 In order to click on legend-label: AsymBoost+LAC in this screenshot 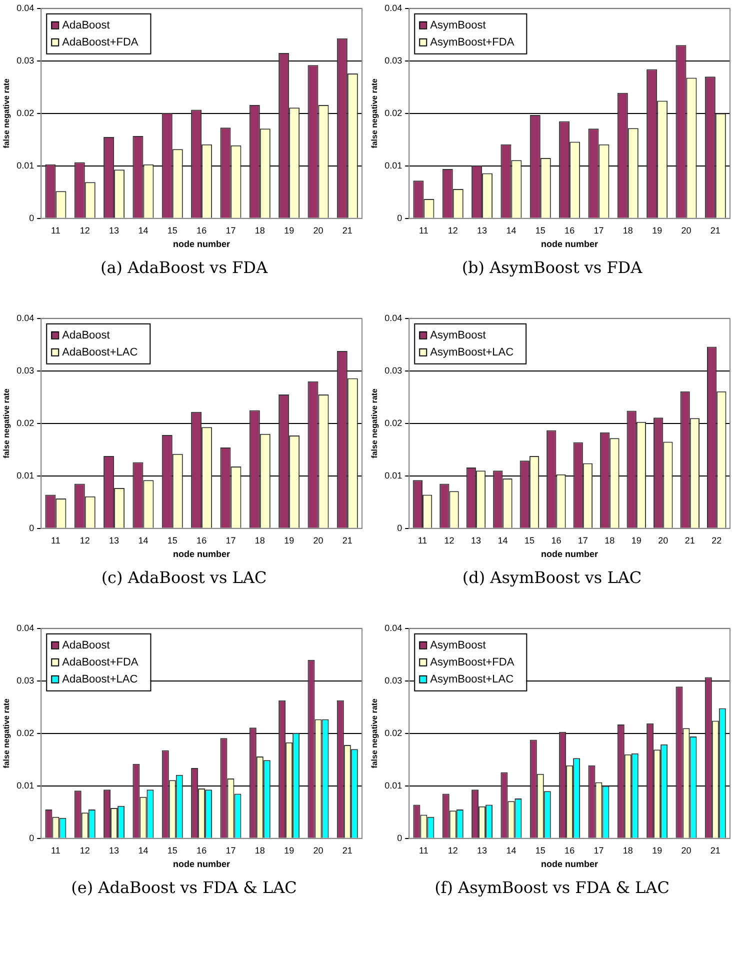, I will do `click(472, 352)`.